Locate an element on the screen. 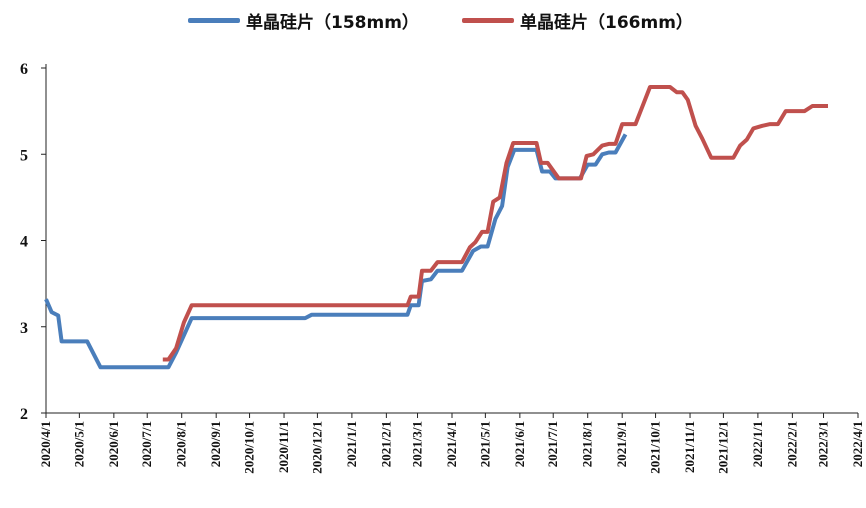 The image size is (866, 508). x-tick-label: 2022/1/1 is located at coordinates (757, 444).